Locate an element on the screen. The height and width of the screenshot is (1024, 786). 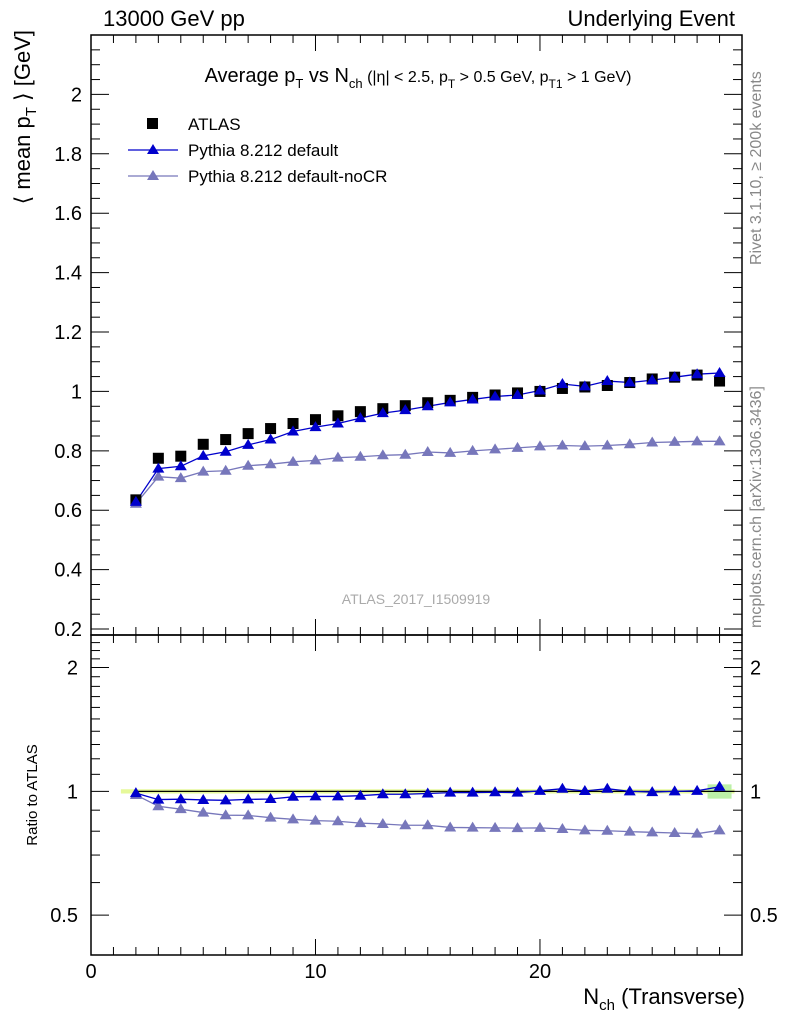
main-ytick-label: 1.8 is located at coordinates (68, 155).